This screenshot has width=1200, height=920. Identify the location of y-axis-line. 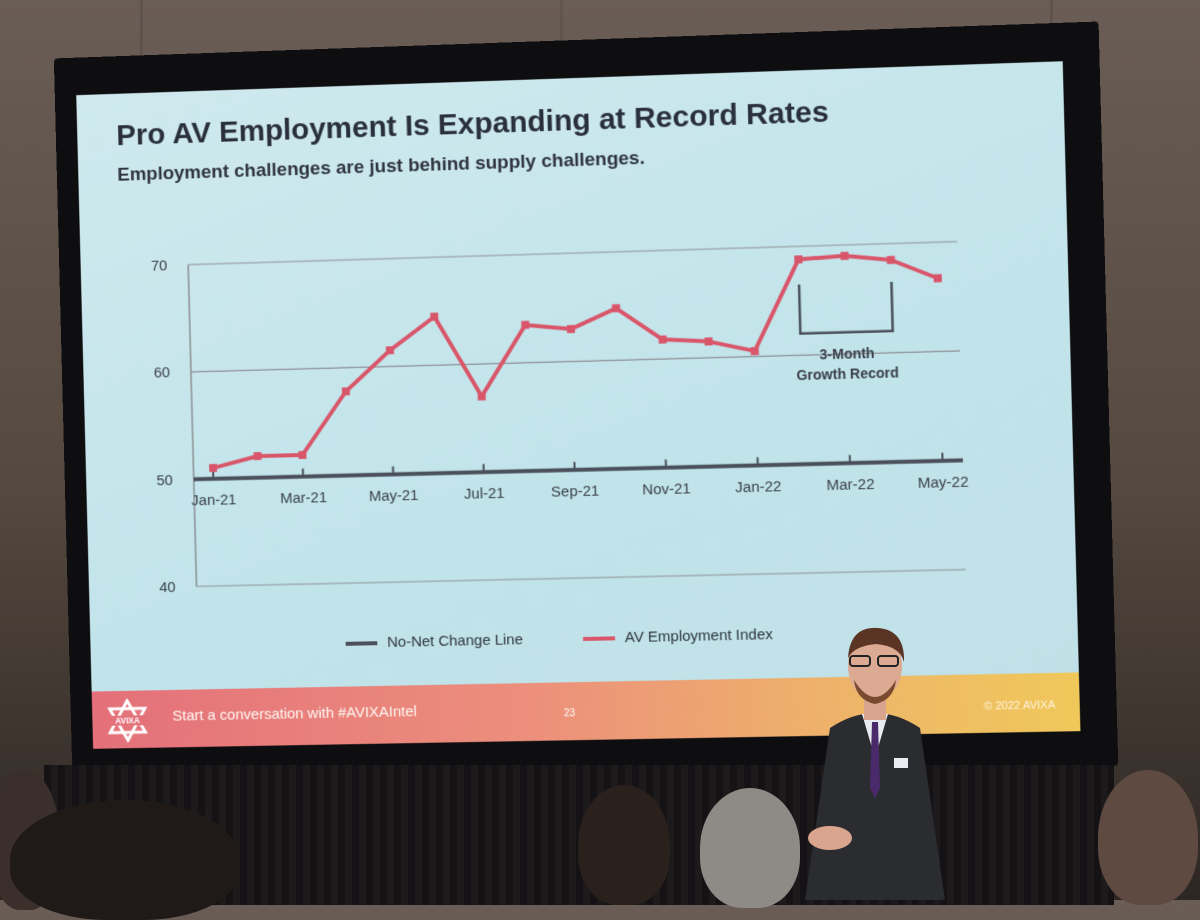
(192, 426).